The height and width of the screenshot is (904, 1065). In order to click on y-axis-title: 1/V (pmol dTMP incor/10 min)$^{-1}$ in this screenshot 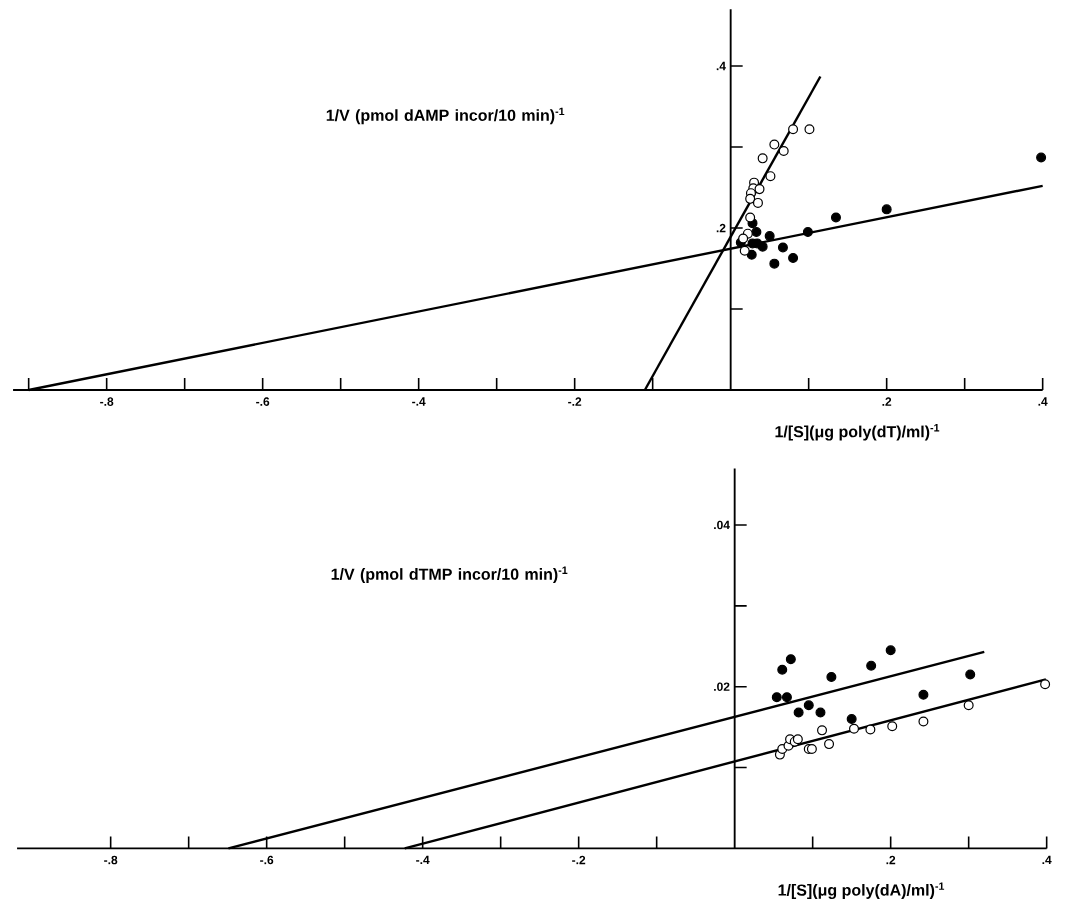, I will do `click(449, 575)`.